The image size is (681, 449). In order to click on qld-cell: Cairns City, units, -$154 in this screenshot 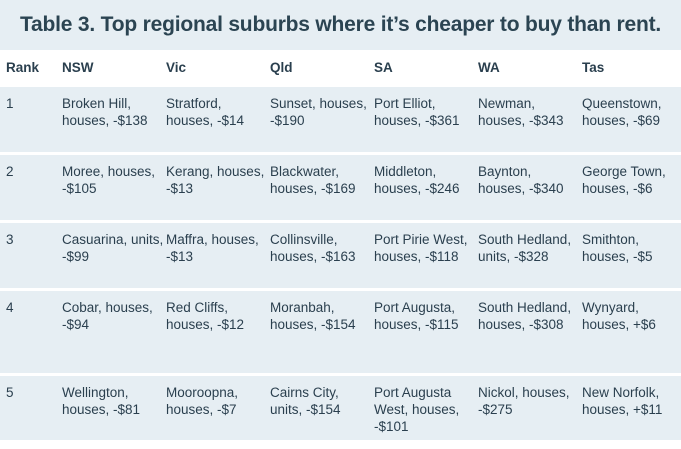, I will do `click(322, 406)`.